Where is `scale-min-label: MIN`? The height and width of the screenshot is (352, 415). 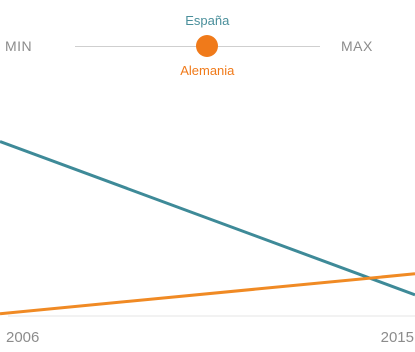 scale-min-label: MIN is located at coordinates (19, 46).